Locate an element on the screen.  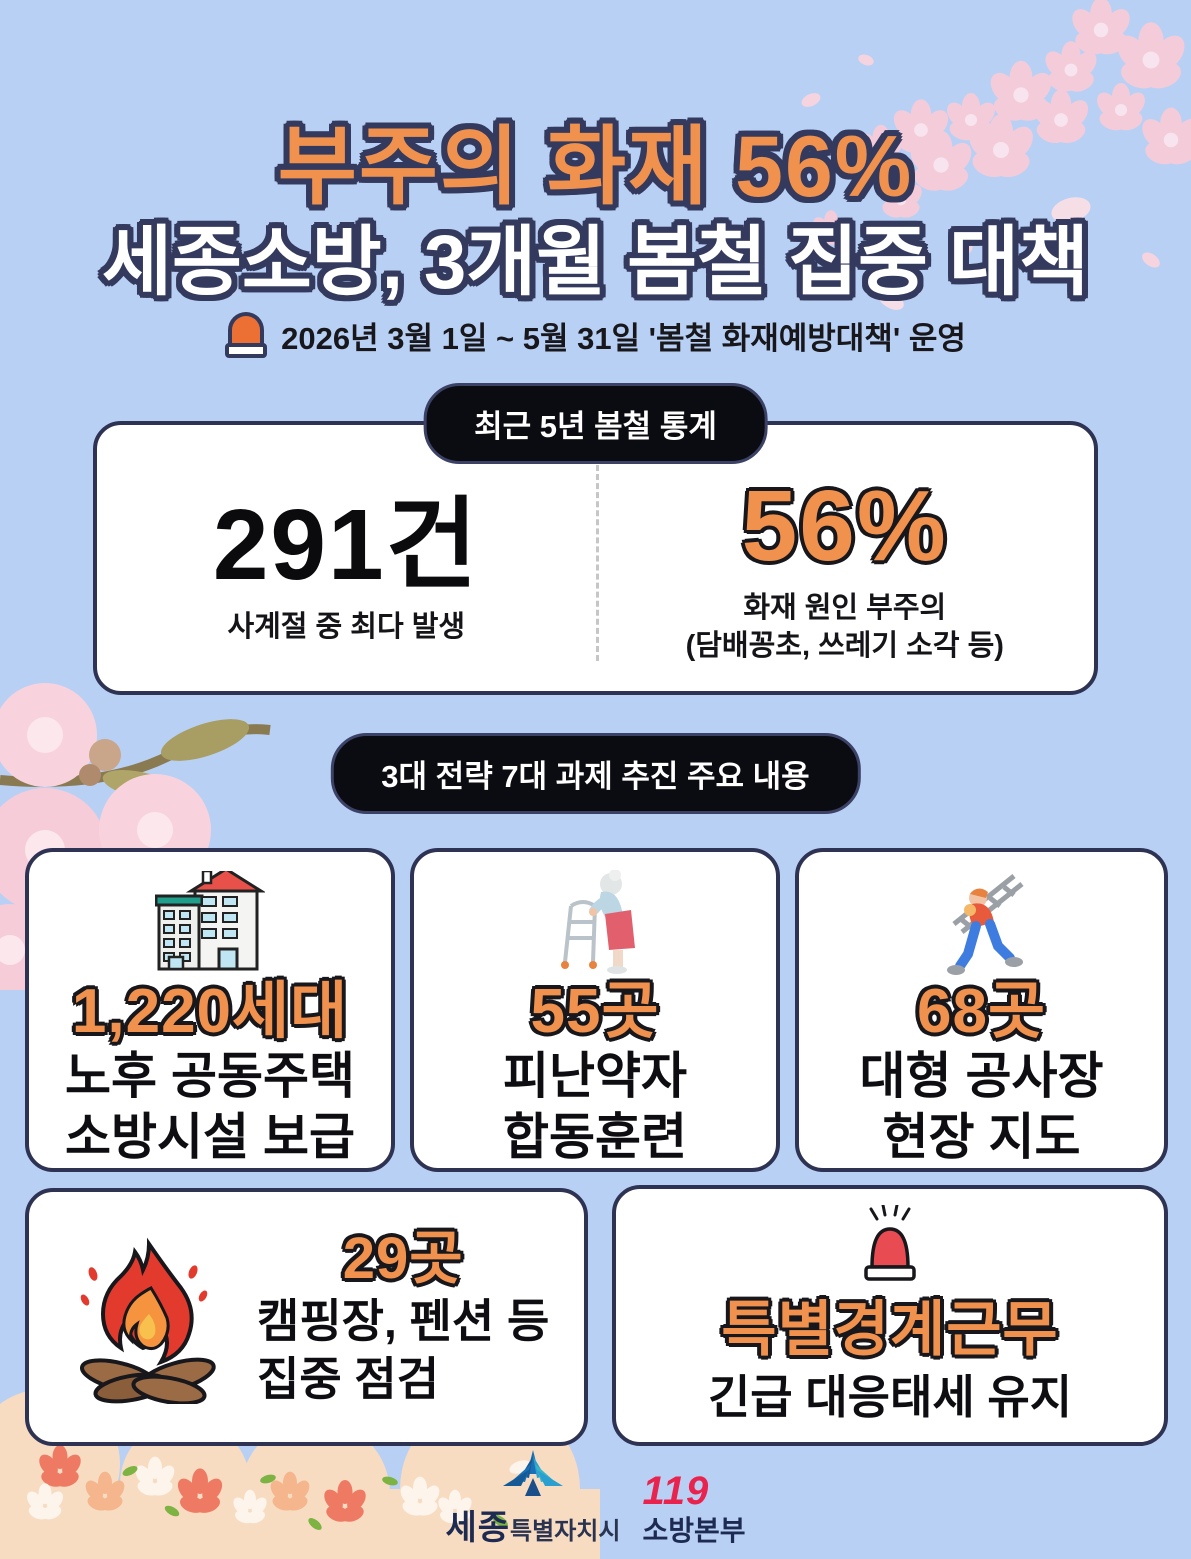
task1-line2: 소방시설 보급 is located at coordinates (210, 1137).